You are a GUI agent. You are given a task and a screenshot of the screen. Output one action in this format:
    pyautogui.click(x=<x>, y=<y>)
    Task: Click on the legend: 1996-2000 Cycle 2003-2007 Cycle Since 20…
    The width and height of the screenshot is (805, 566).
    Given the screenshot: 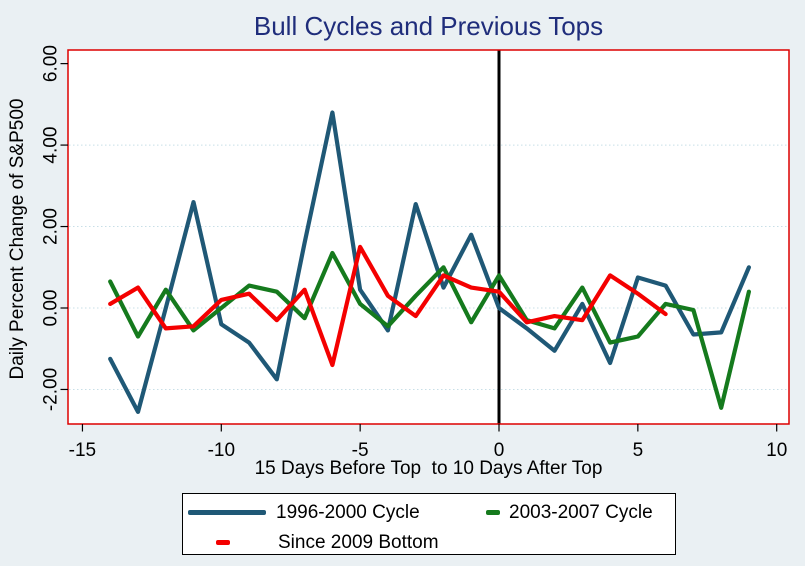 What is the action you would take?
    pyautogui.click(x=429, y=524)
    